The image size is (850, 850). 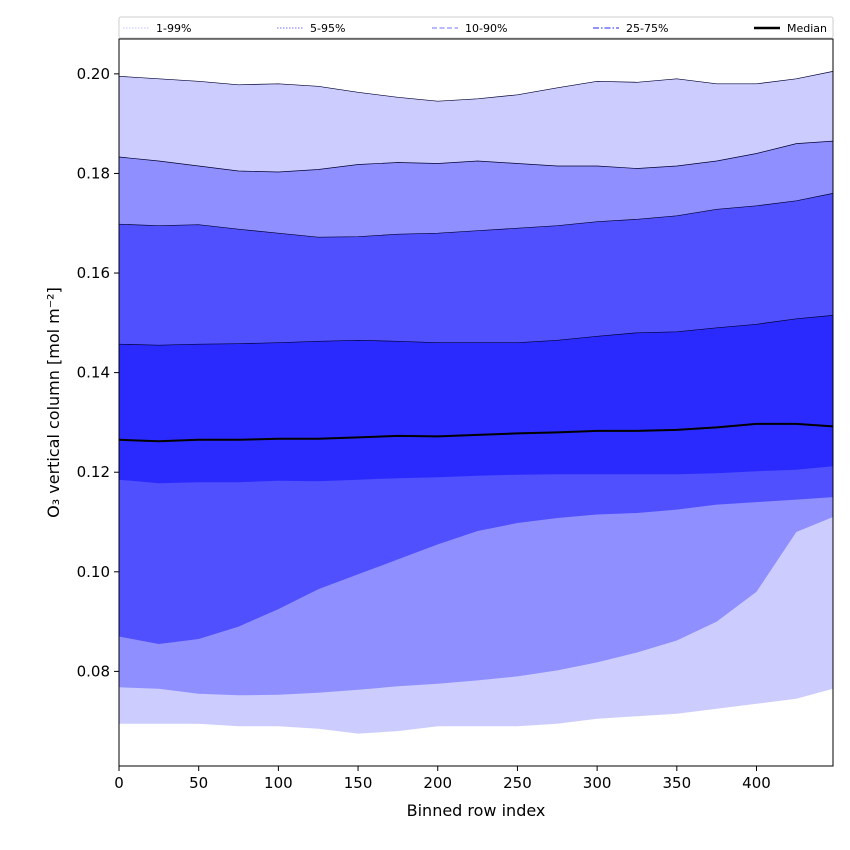 What do you see at coordinates (198, 783) in the screenshot?
I see `x-tick-label: 50` at bounding box center [198, 783].